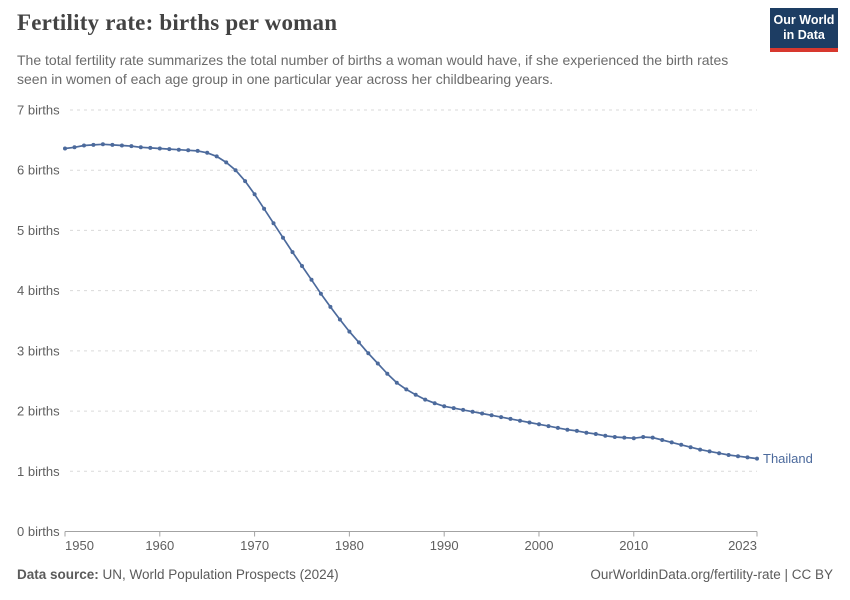  What do you see at coordinates (804, 35) in the screenshot?
I see `owid-logo-line2: in Data` at bounding box center [804, 35].